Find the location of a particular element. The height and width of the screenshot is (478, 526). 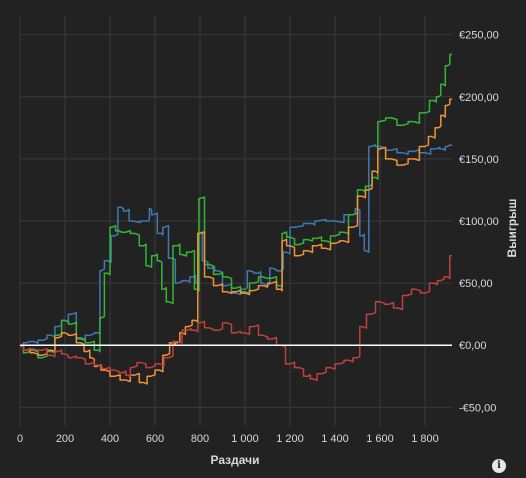

x-tick-label: 200 is located at coordinates (65, 439).